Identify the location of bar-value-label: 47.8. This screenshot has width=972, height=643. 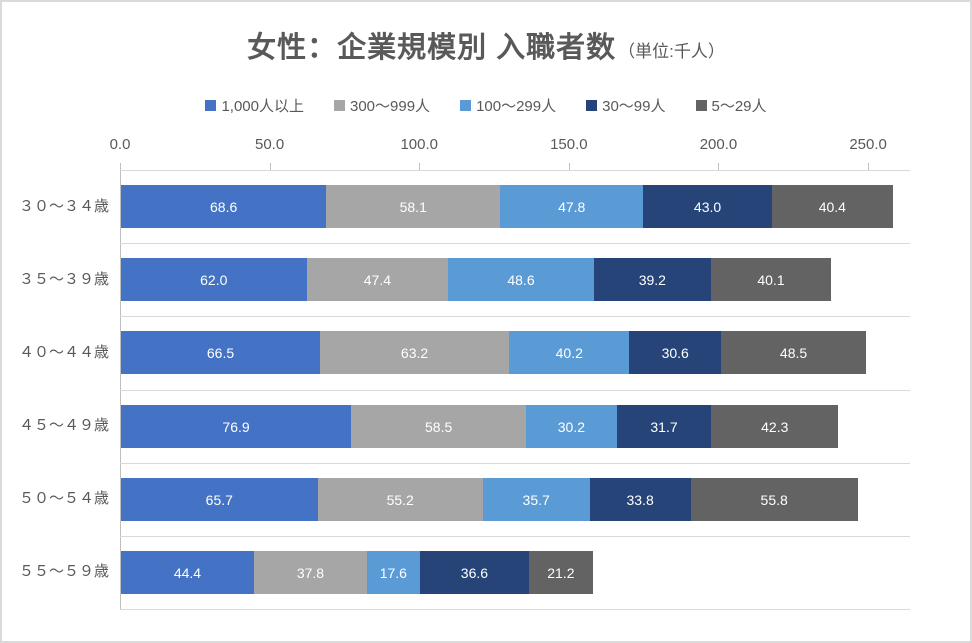
(572, 206).